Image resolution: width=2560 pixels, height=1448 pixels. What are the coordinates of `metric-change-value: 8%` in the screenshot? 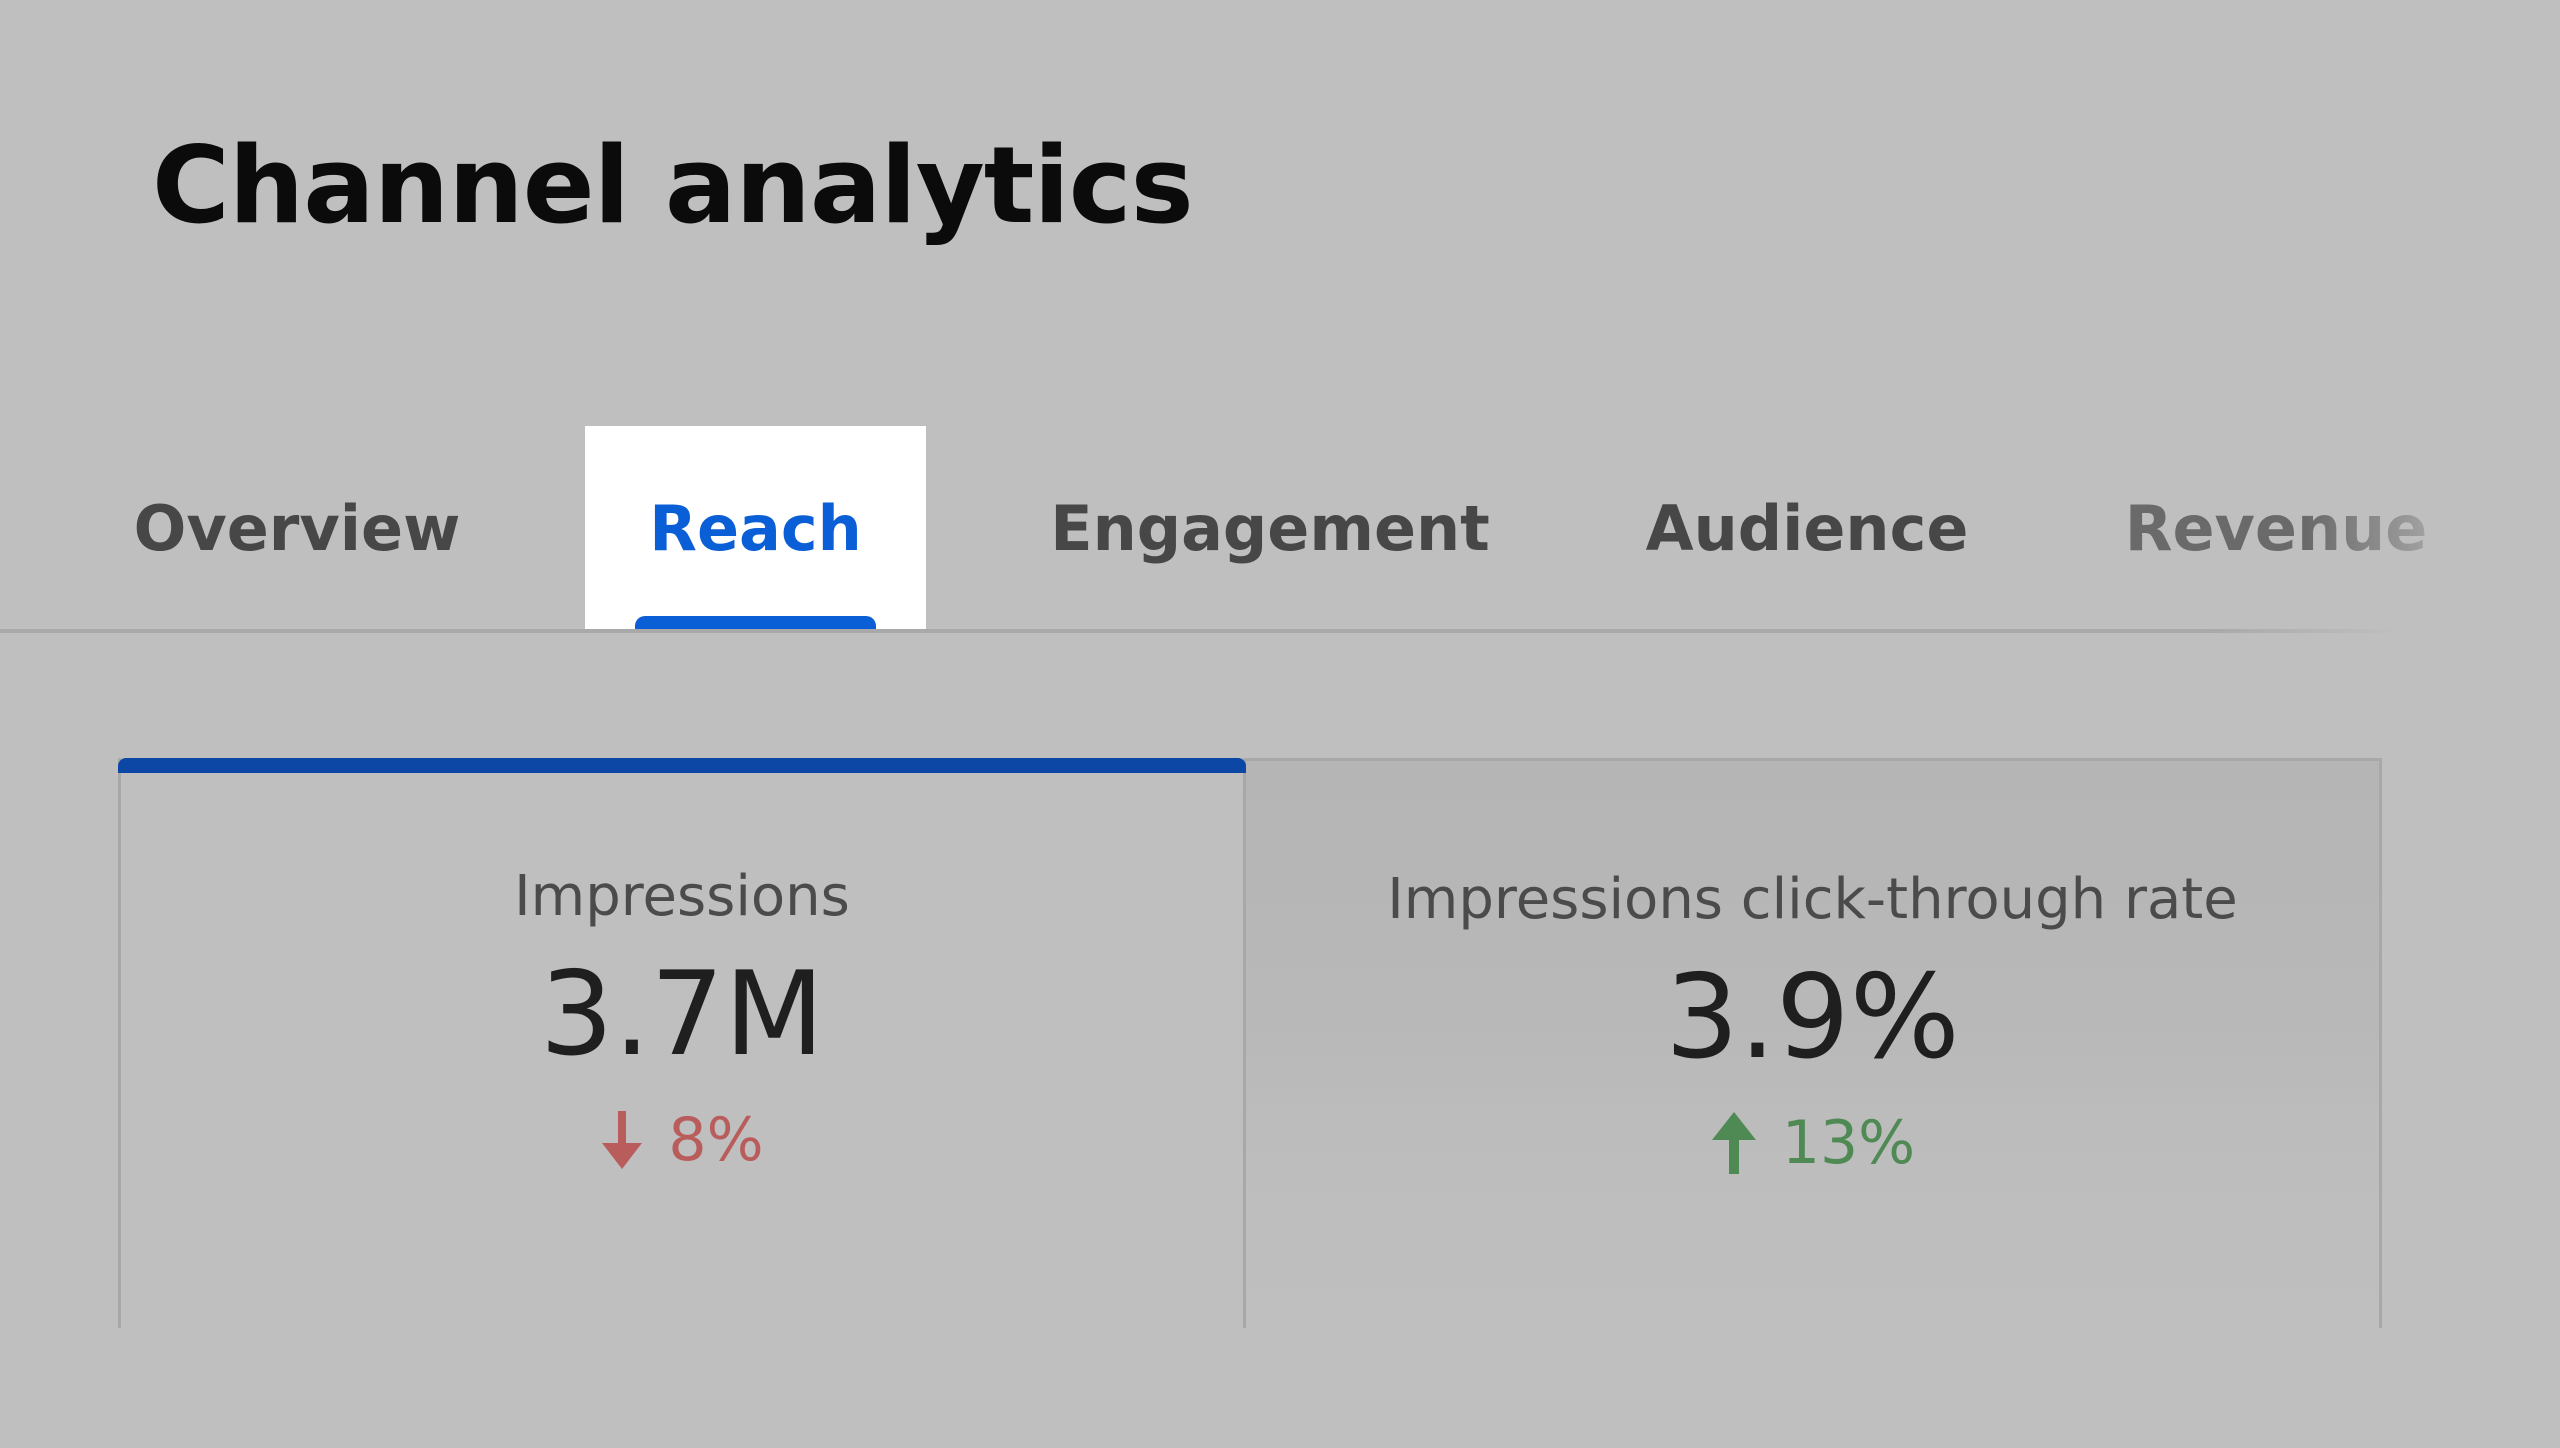 It's located at (716, 1139).